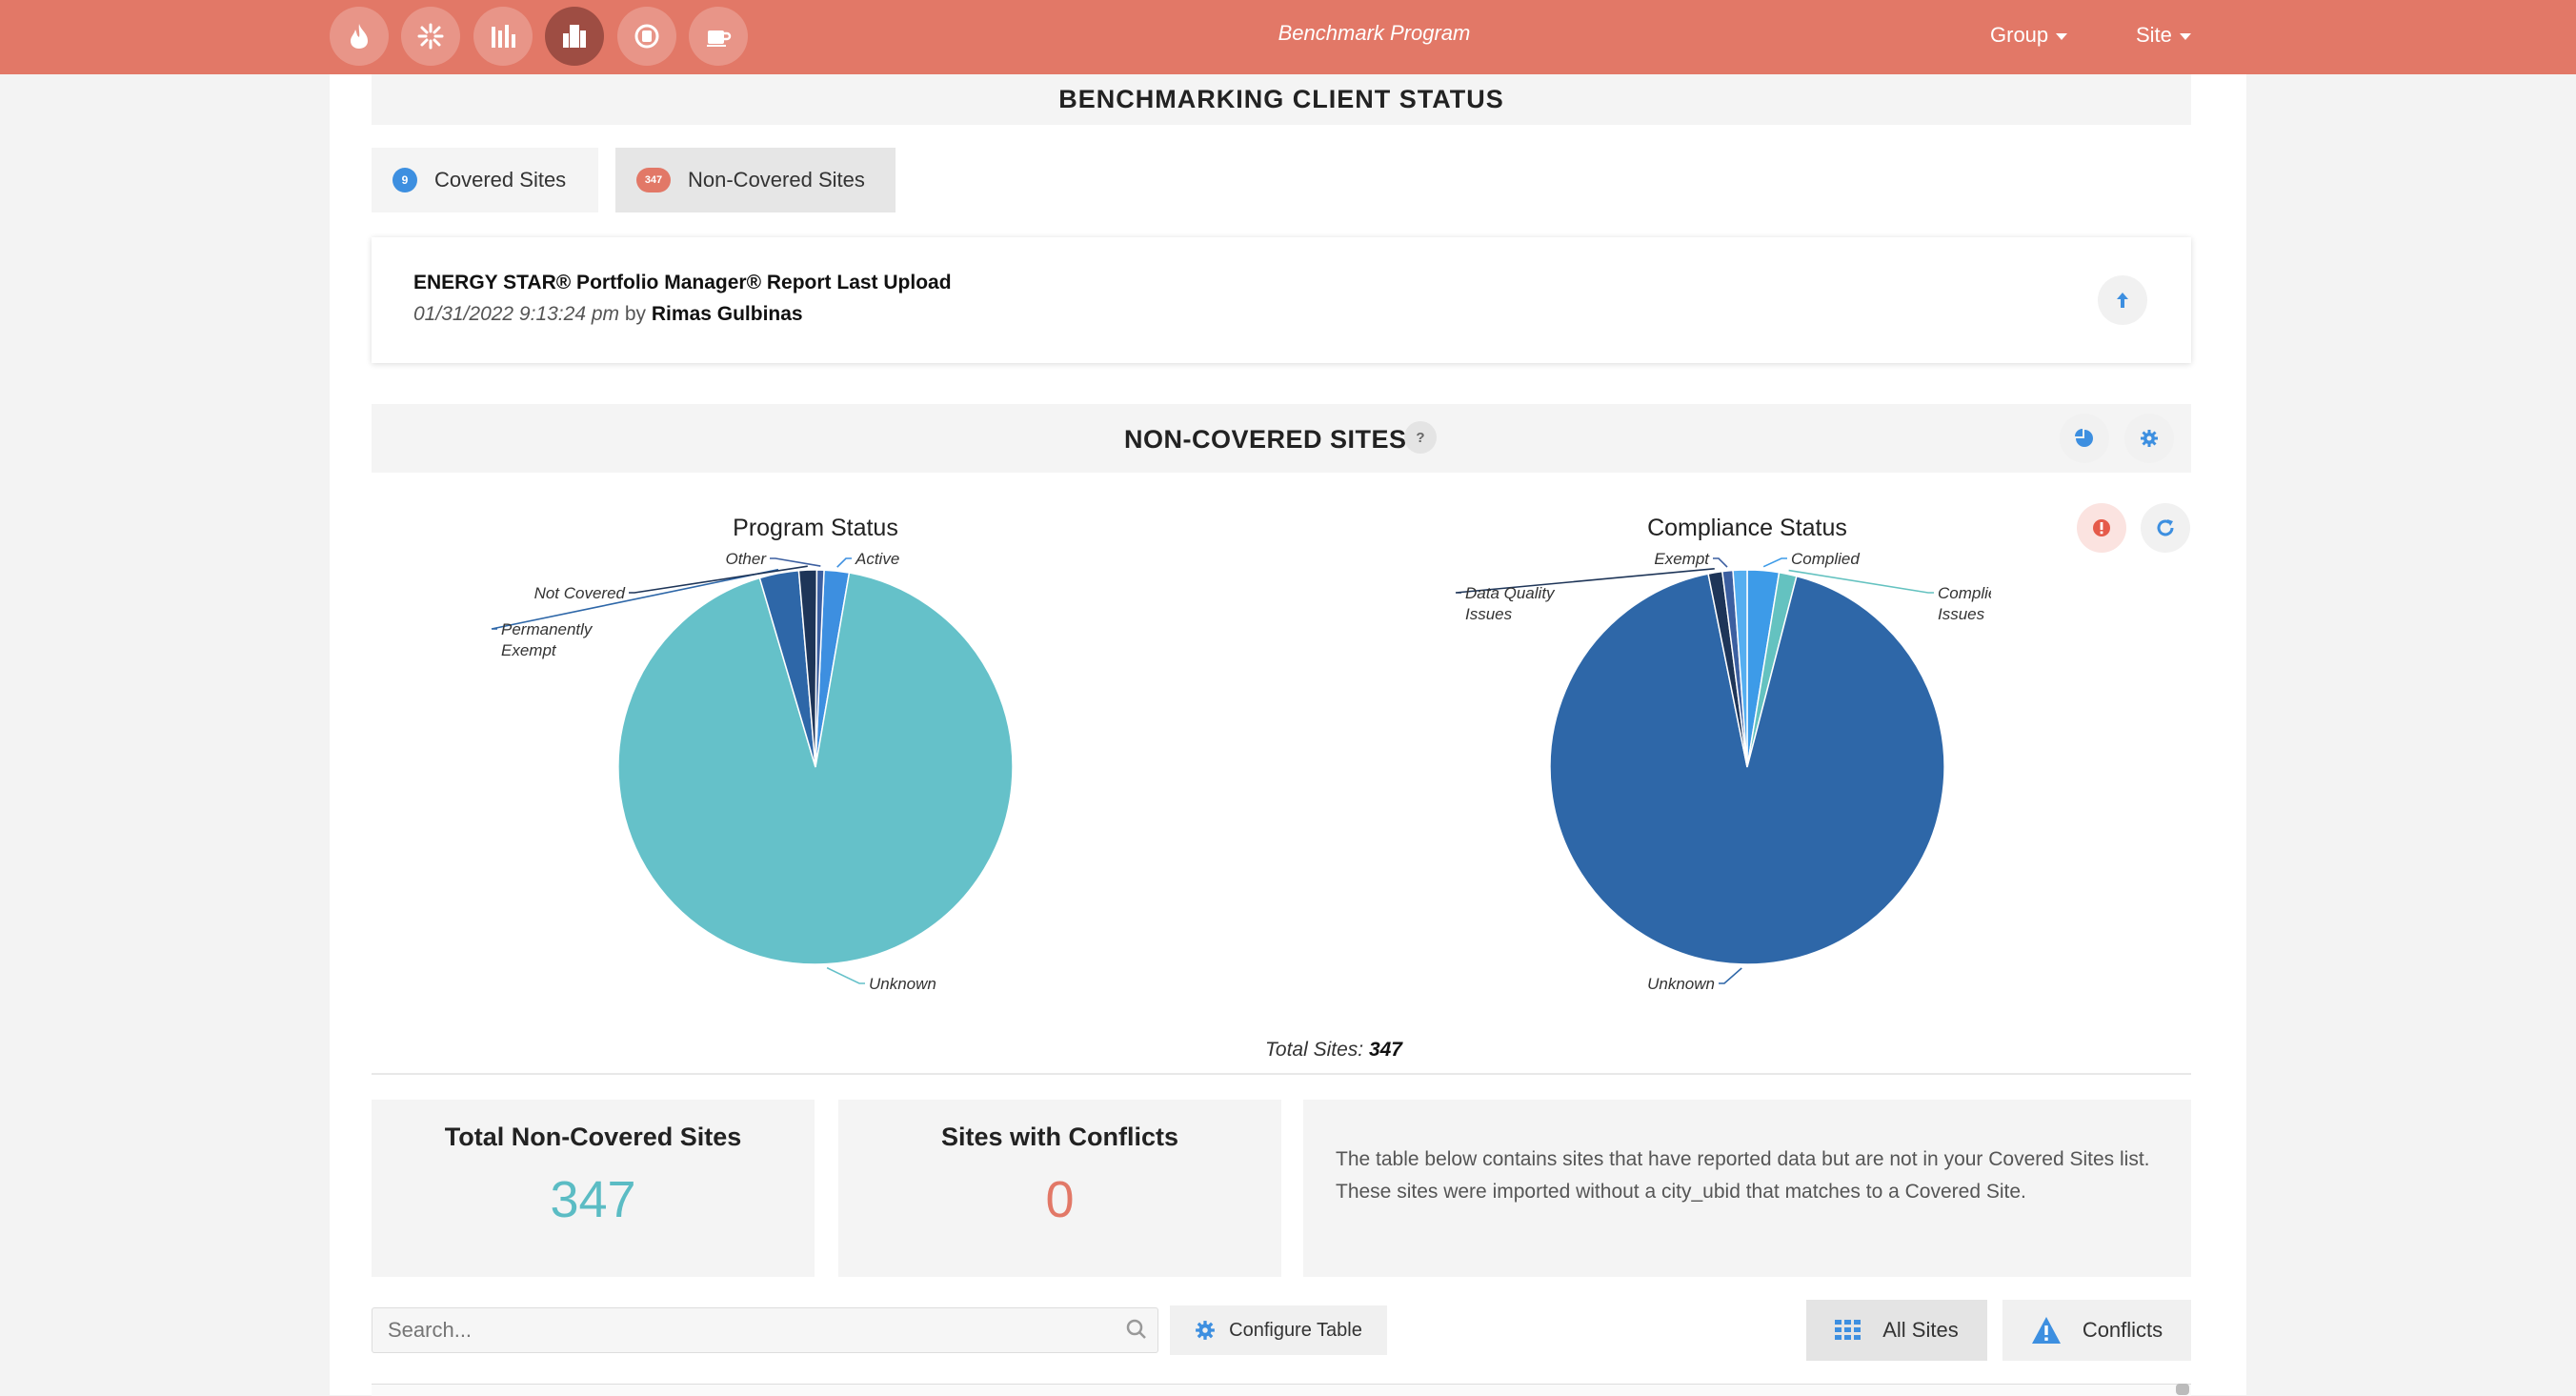 Image resolution: width=2576 pixels, height=1396 pixels. Describe the element at coordinates (816, 528) in the screenshot. I see `chart-title: Program Status` at that location.